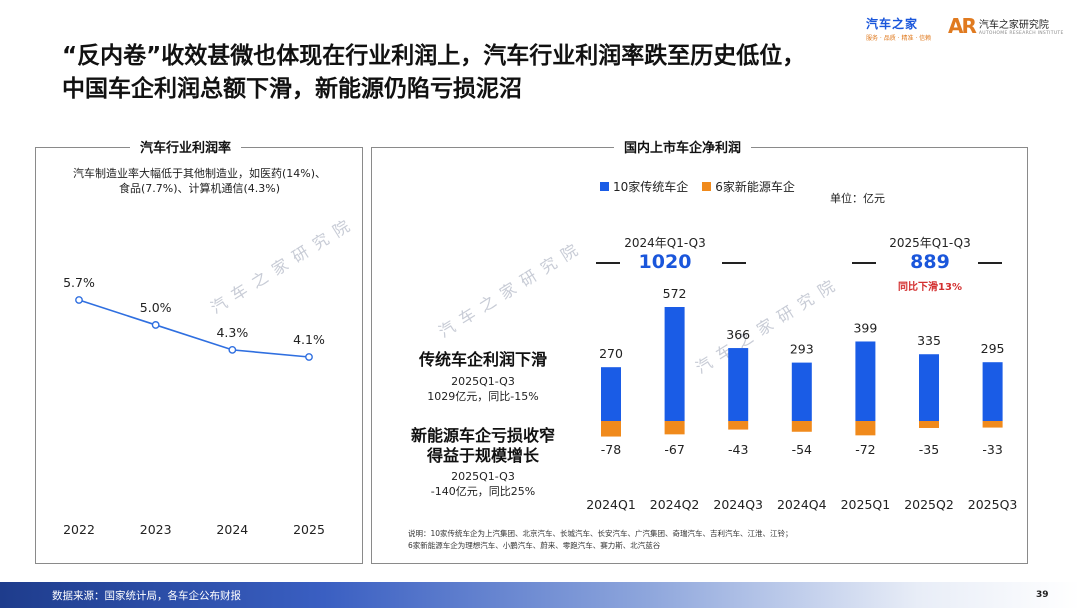 This screenshot has height=608, width=1080. What do you see at coordinates (899, 38) in the screenshot?
I see `autohome-logo-slogan: 服务 · 品质 · 精准 · 信赖` at bounding box center [899, 38].